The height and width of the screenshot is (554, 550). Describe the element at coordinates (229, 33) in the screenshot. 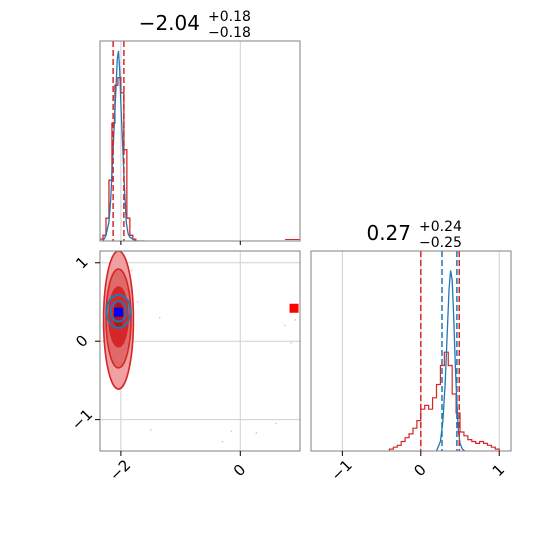

I see `title-param1-sub: −0.18` at that location.